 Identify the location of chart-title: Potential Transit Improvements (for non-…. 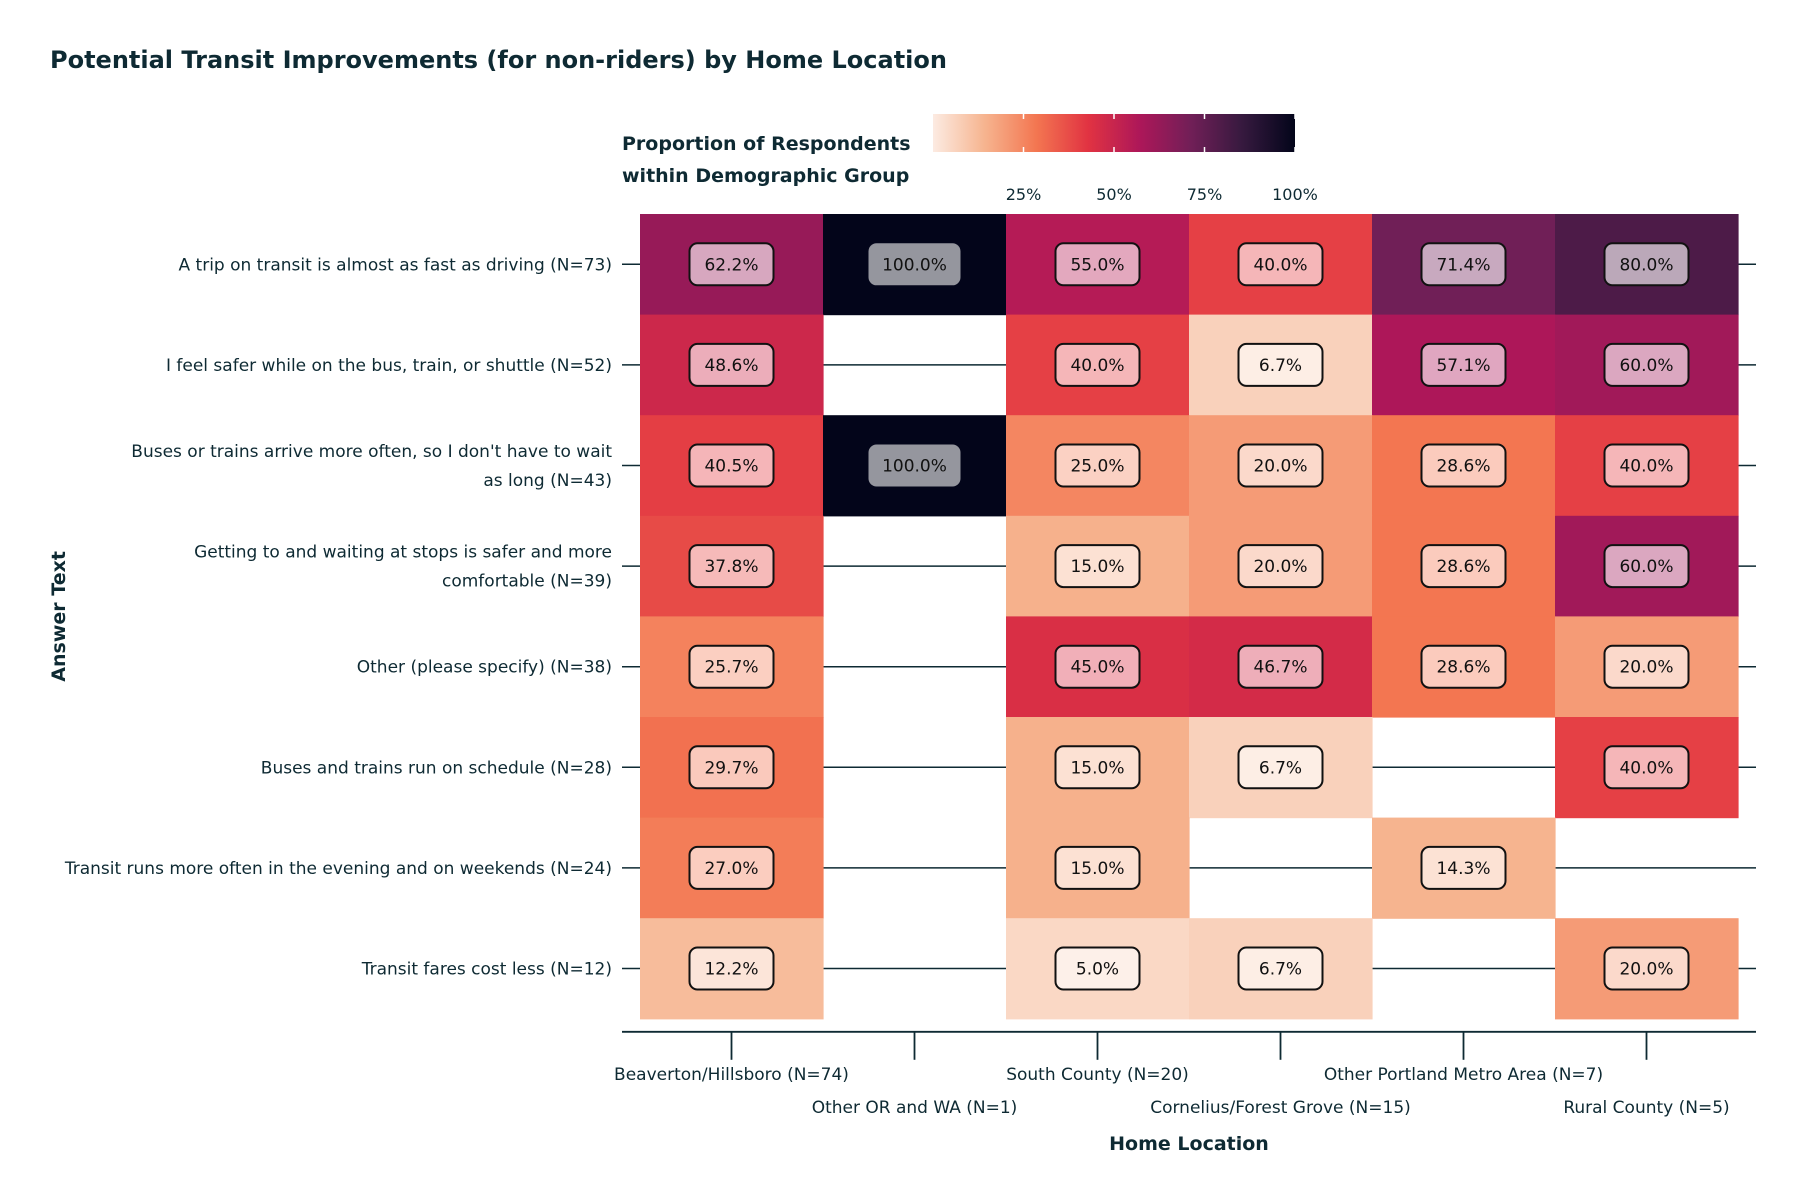
(498, 60).